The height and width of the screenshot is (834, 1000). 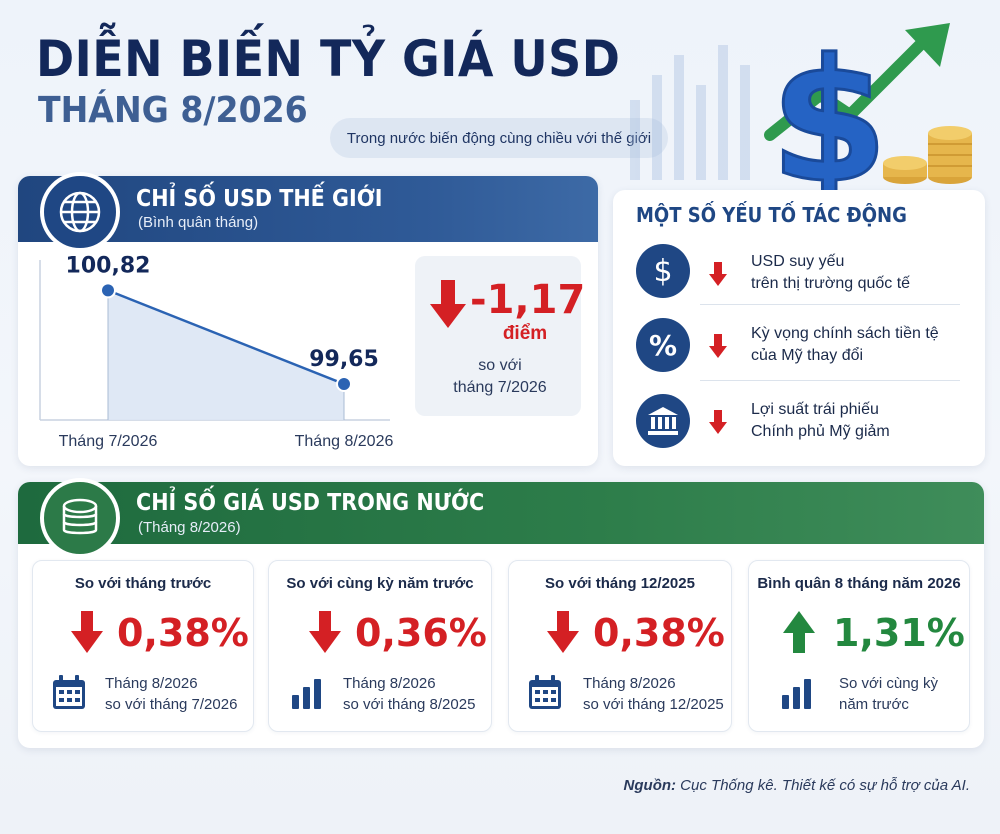 I want to click on dollar-growth-illustration: $, so click(x=801, y=108).